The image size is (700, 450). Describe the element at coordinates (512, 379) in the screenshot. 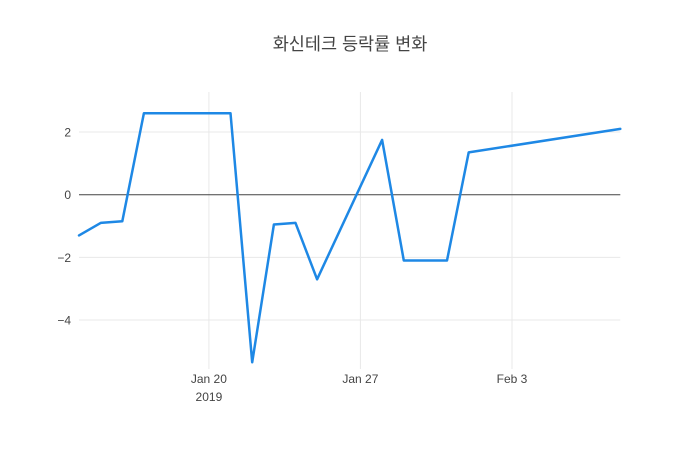

I see `x-tick-label: Feb 3` at that location.